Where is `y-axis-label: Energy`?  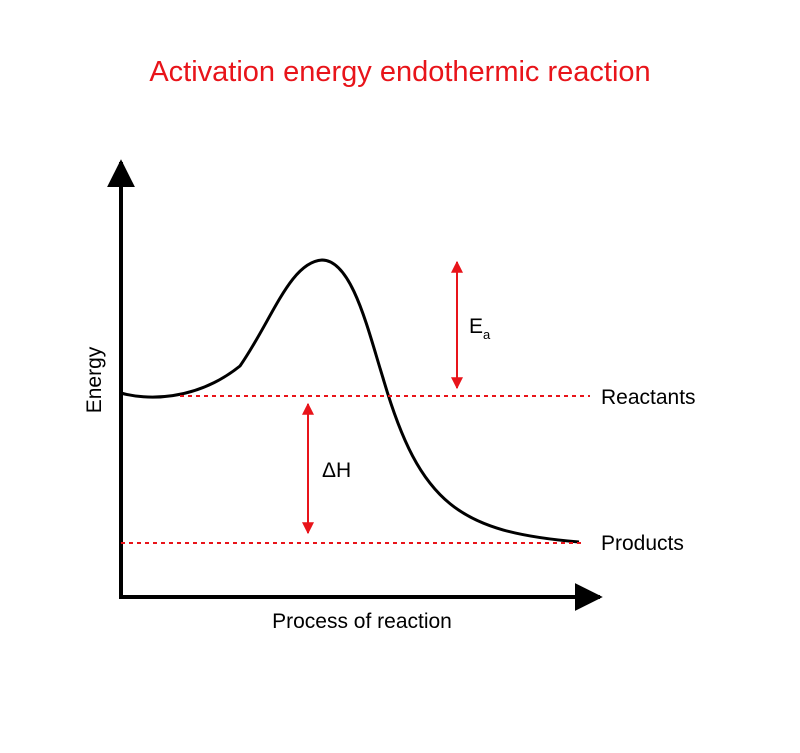
y-axis-label: Energy is located at coordinates (94, 379).